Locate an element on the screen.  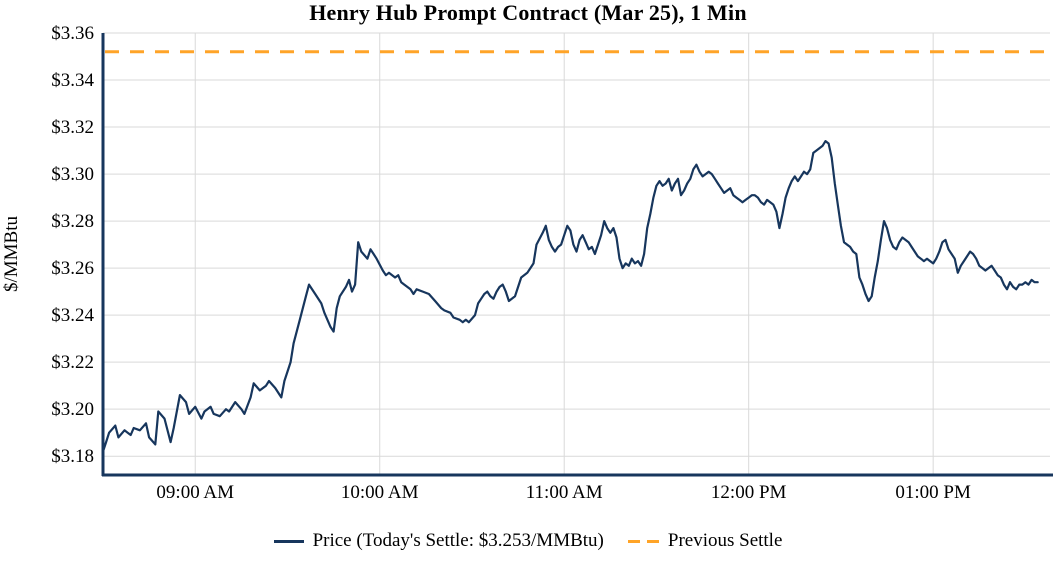
legend-item-previous-settle: Previous Settle is located at coordinates (705, 541).